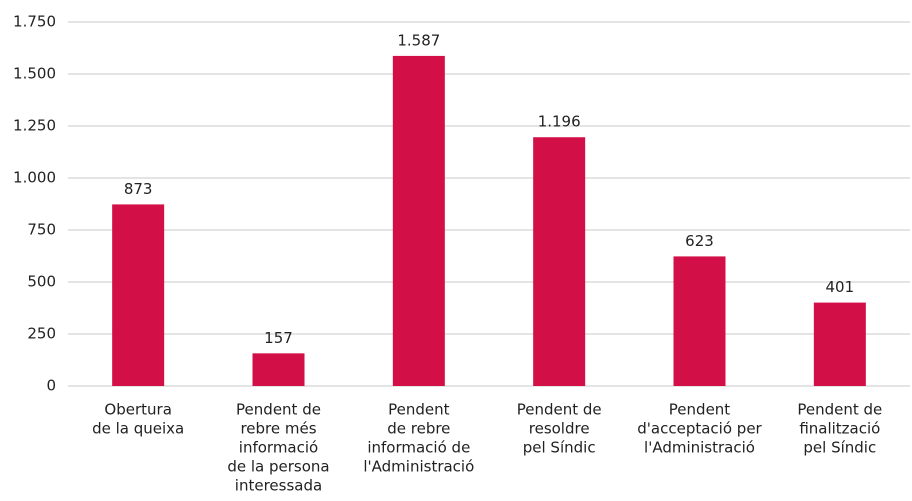  What do you see at coordinates (278, 486) in the screenshot?
I see `x-tick-label: interessada` at bounding box center [278, 486].